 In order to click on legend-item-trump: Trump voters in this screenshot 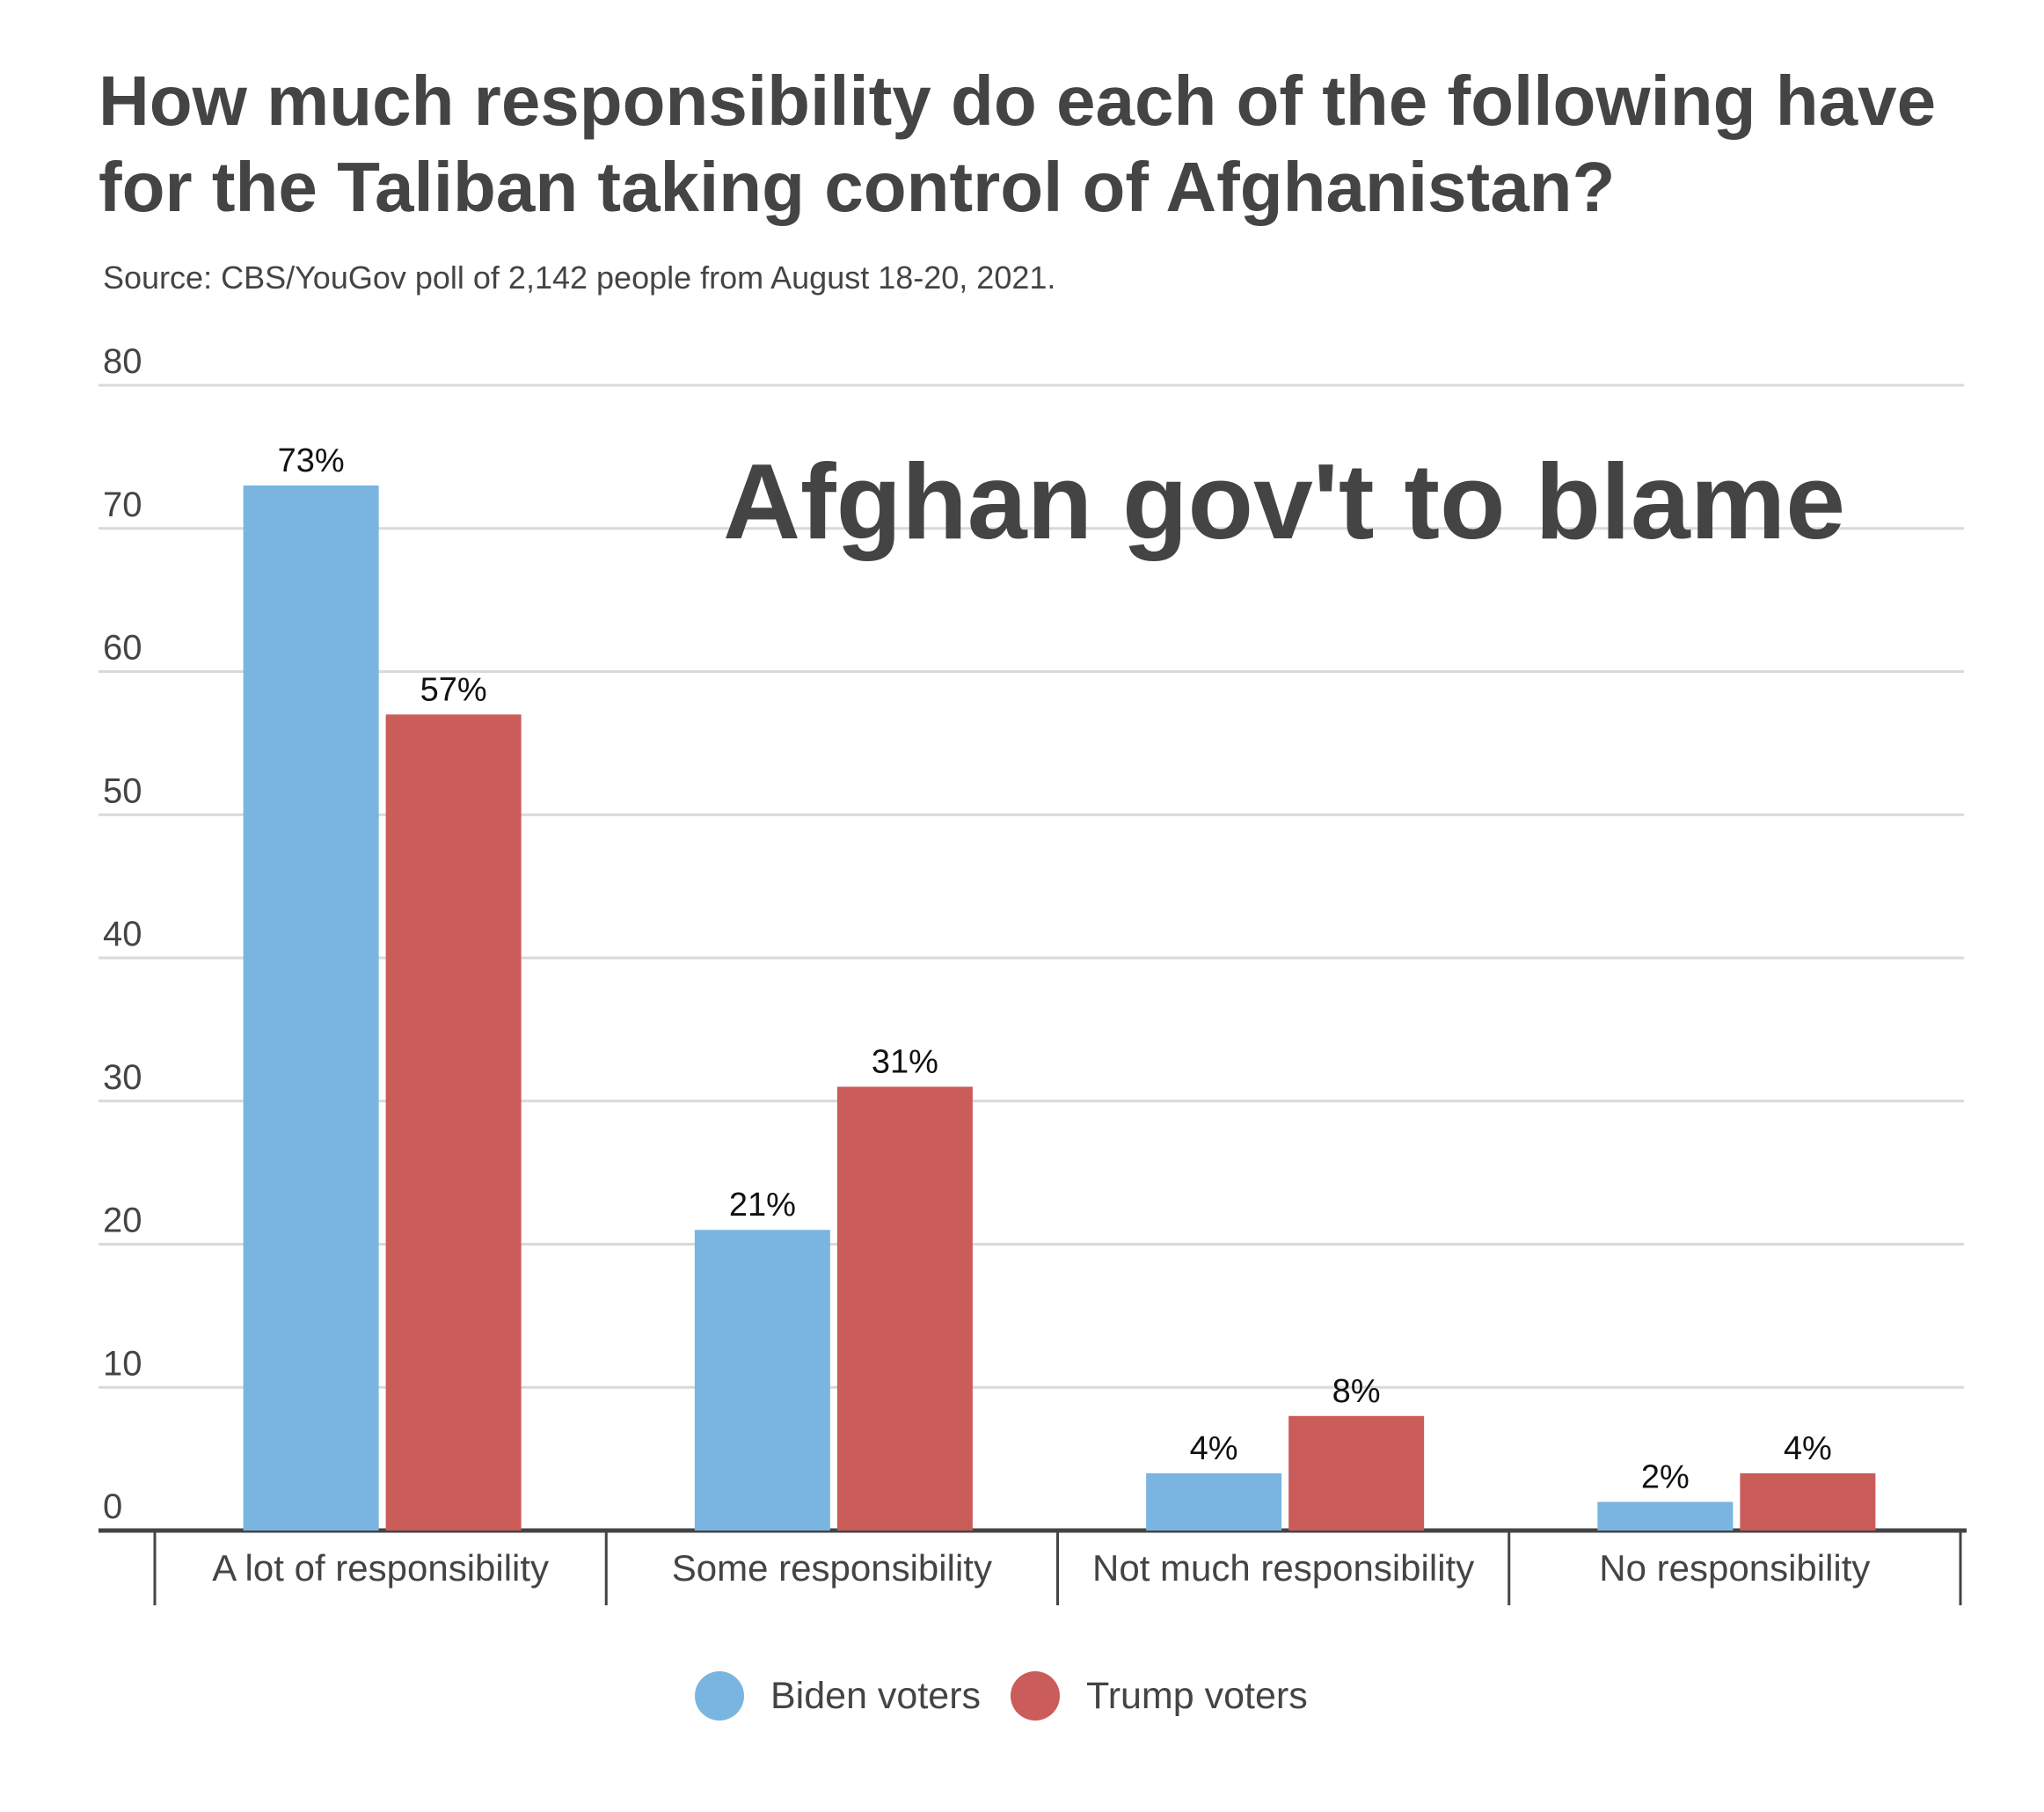, I will do `click(1159, 1696)`.